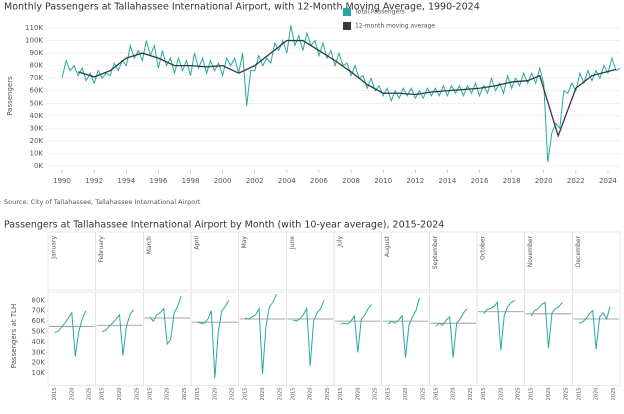 This screenshot has width=624, height=414. Describe the element at coordinates (223, 181) in the screenshot. I see `x-tick-label: 2000` at that location.